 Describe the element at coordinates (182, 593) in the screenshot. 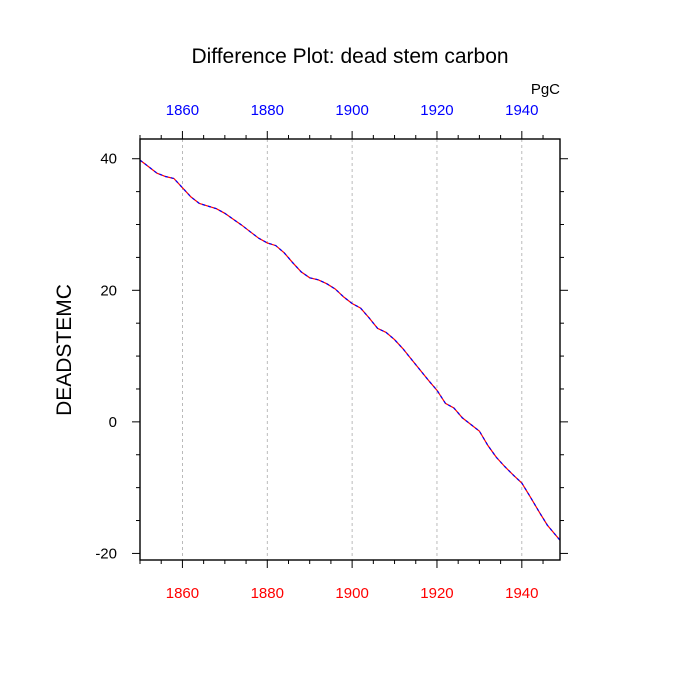

I see `x-tick-label-bottom-1860: 1860` at that location.